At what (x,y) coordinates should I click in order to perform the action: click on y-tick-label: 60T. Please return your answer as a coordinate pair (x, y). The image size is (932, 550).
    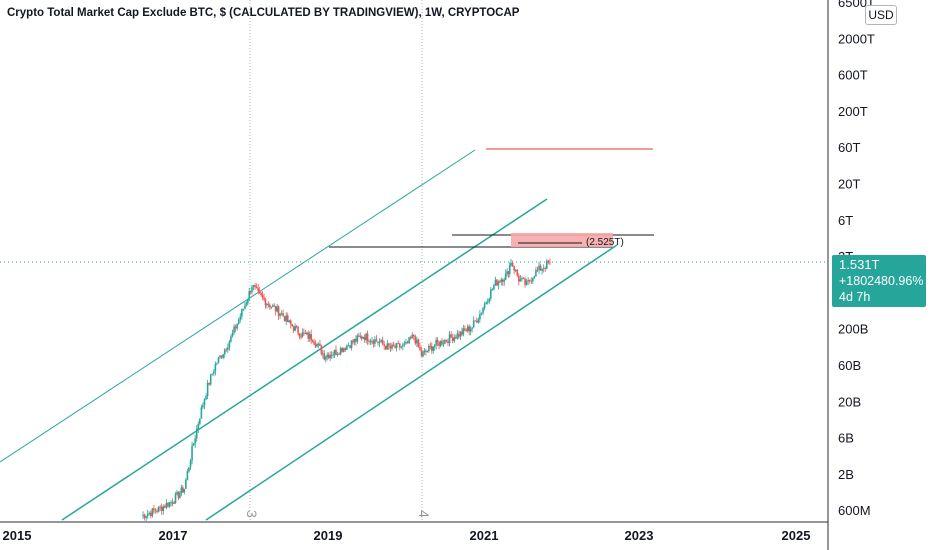
    Looking at the image, I should click on (849, 147).